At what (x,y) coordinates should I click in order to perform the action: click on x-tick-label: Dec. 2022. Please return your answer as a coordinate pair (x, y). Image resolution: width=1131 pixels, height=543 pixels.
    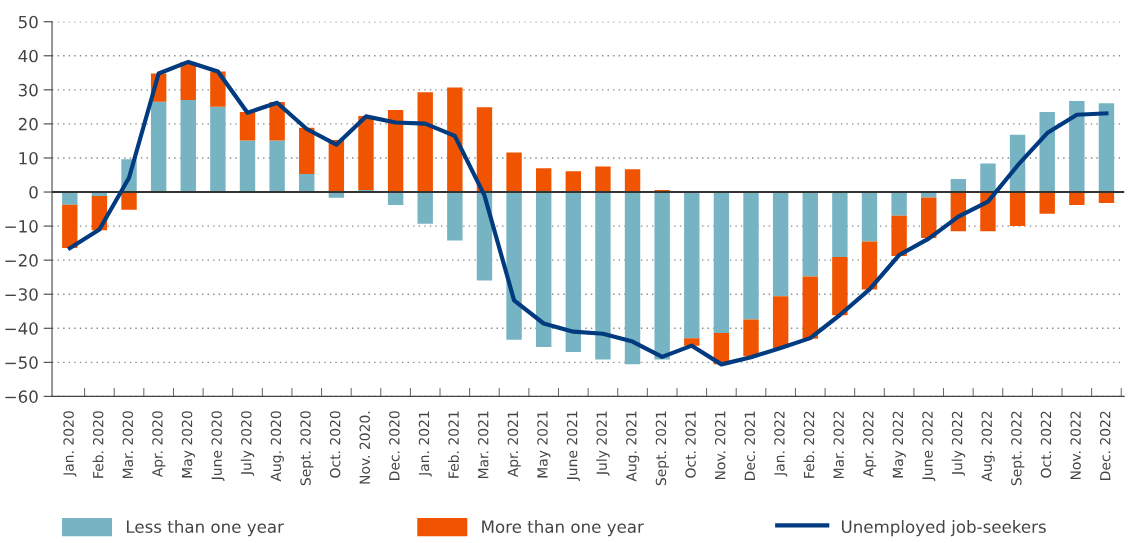
    Looking at the image, I should click on (1105, 445).